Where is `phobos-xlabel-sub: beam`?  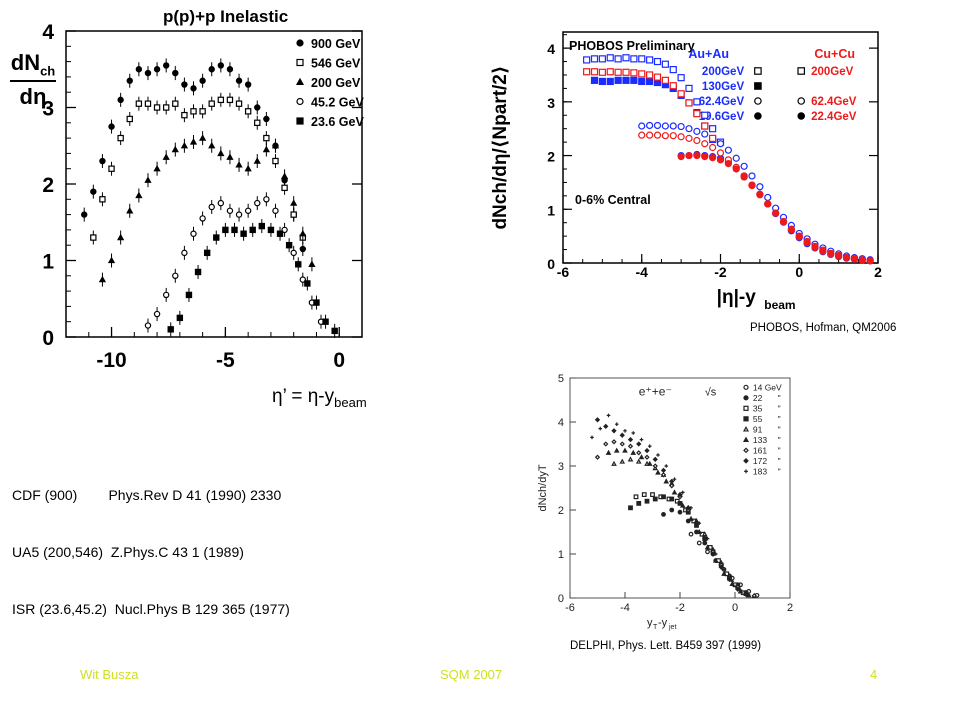
phobos-xlabel-sub: beam is located at coordinates (779, 305).